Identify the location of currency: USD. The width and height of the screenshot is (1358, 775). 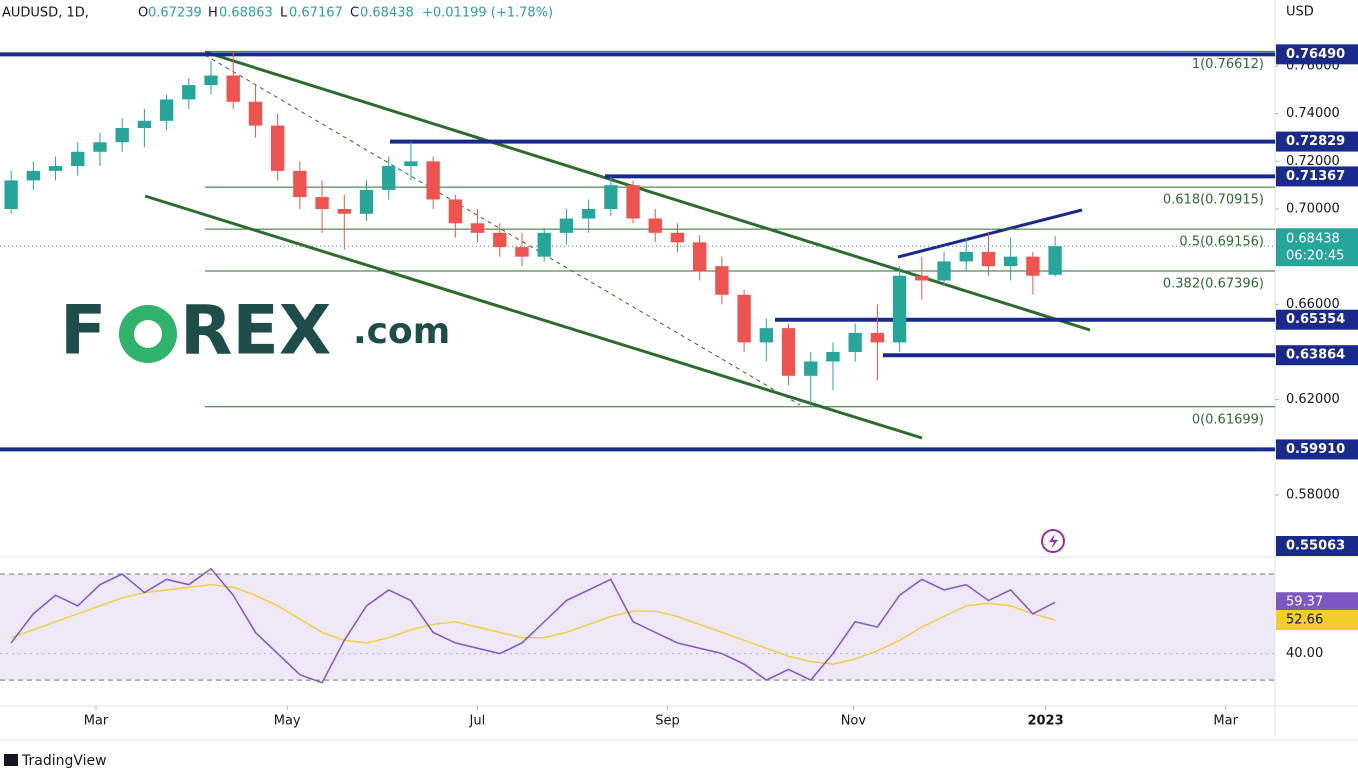
(1300, 12).